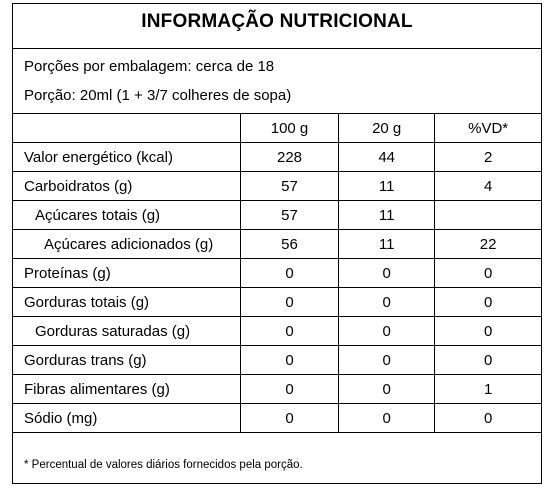  I want to click on header-cell-nutrient, so click(127, 128).